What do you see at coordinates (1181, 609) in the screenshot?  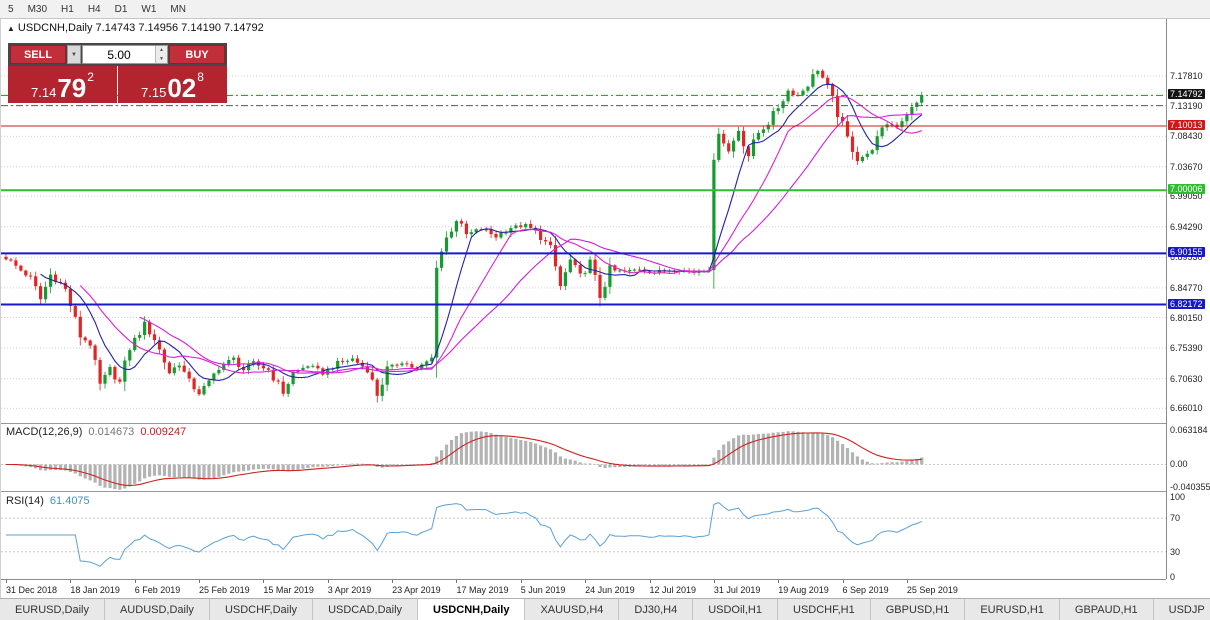 I see `tab-usdjp: USDJP` at bounding box center [1181, 609].